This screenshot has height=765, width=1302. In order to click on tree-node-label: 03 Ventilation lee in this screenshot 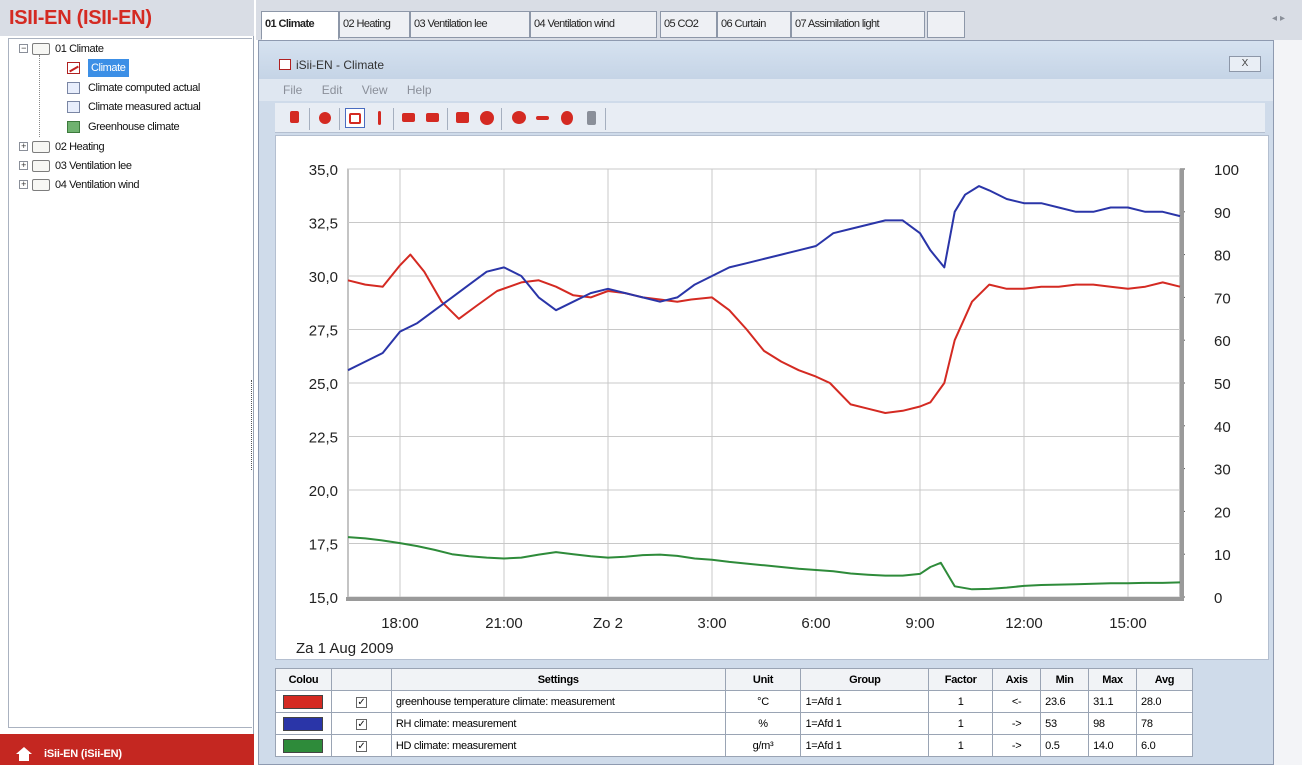, I will do `click(93, 166)`.